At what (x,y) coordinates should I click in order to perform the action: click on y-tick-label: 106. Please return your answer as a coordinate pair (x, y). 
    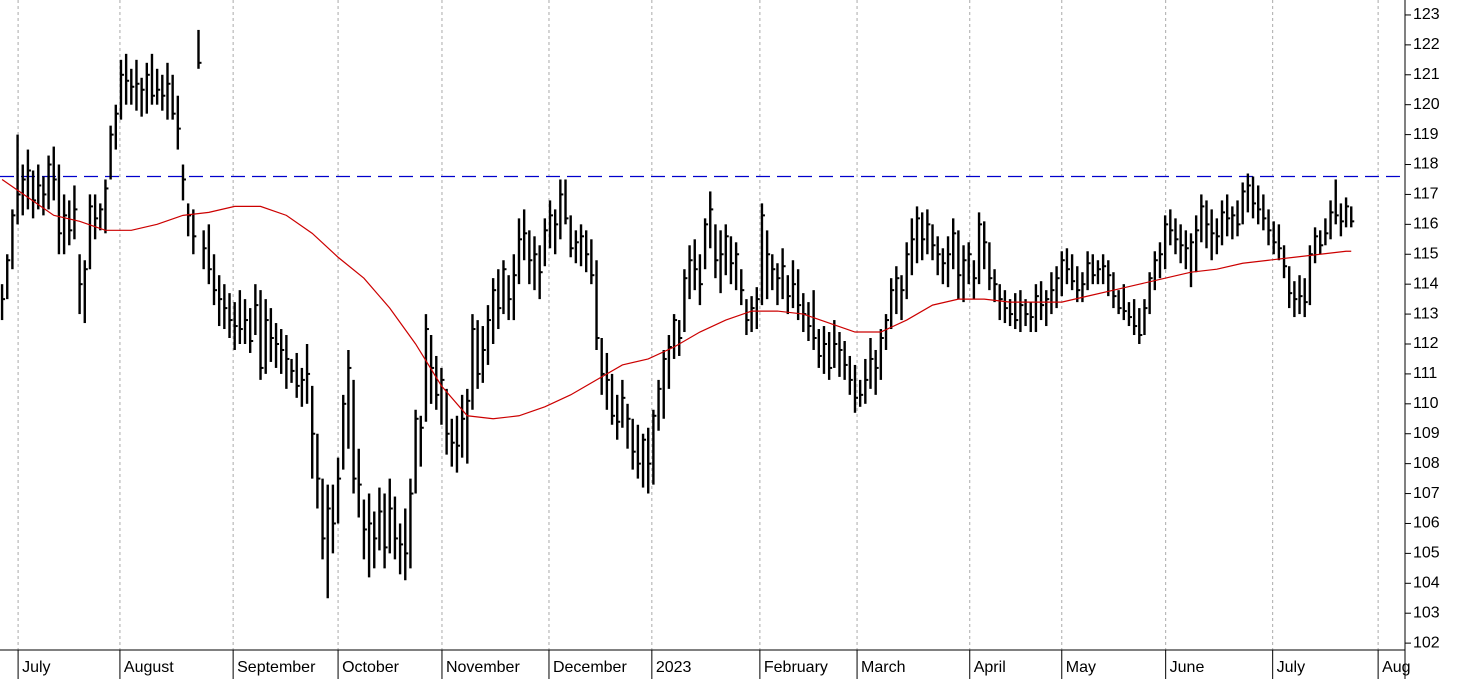
    Looking at the image, I should click on (1426, 523).